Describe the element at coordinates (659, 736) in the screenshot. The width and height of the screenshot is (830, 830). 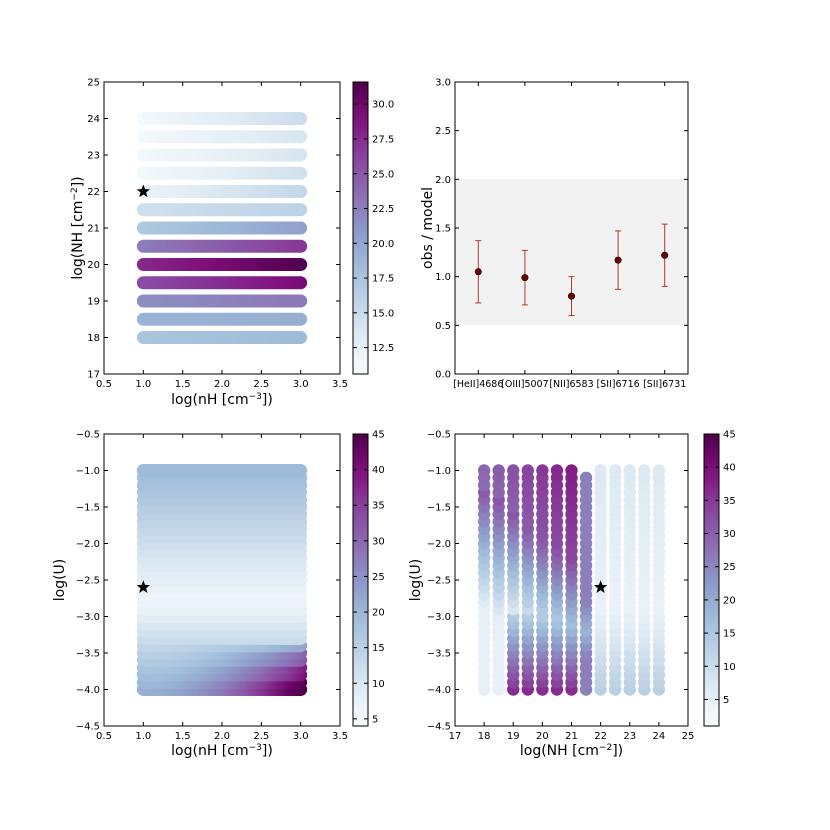
I see `x-tick-label: 24` at that location.